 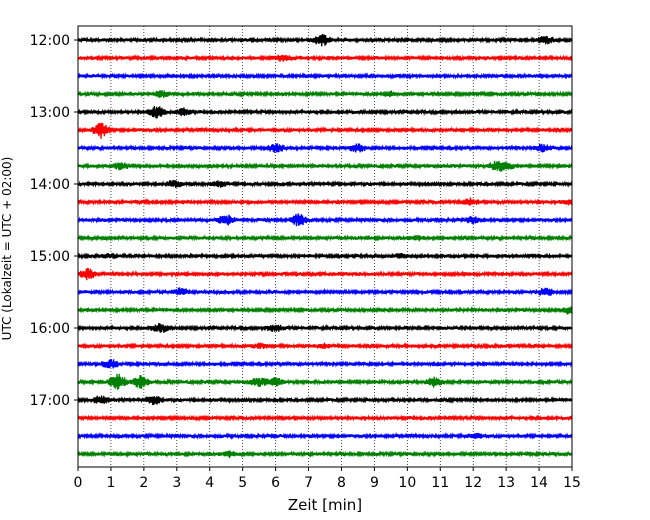 I want to click on x-tick-label: 8, so click(x=341, y=483).